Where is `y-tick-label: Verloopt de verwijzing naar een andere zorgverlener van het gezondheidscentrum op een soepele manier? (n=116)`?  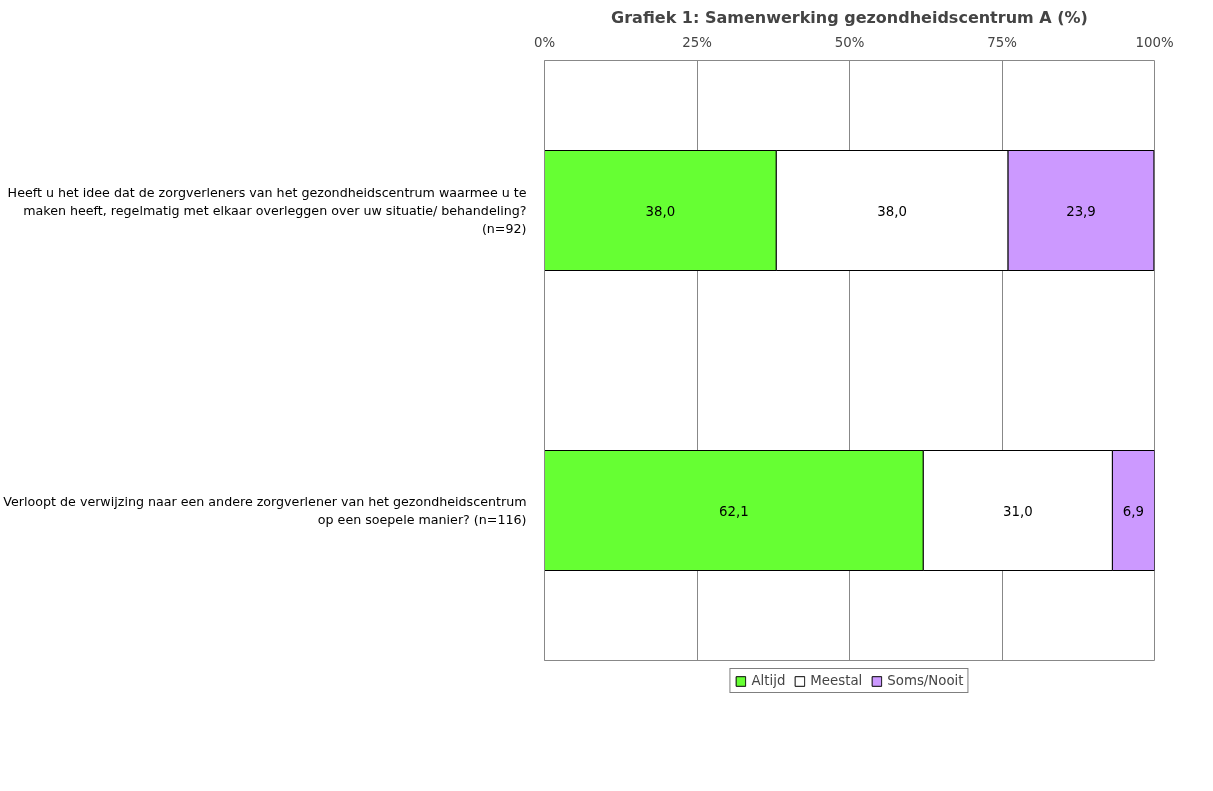 y-tick-label: Verloopt de verwijzing naar een andere zorgverlener van het gezondheidscentrum op een soepele manier? (n=116) is located at coordinates (265, 510).